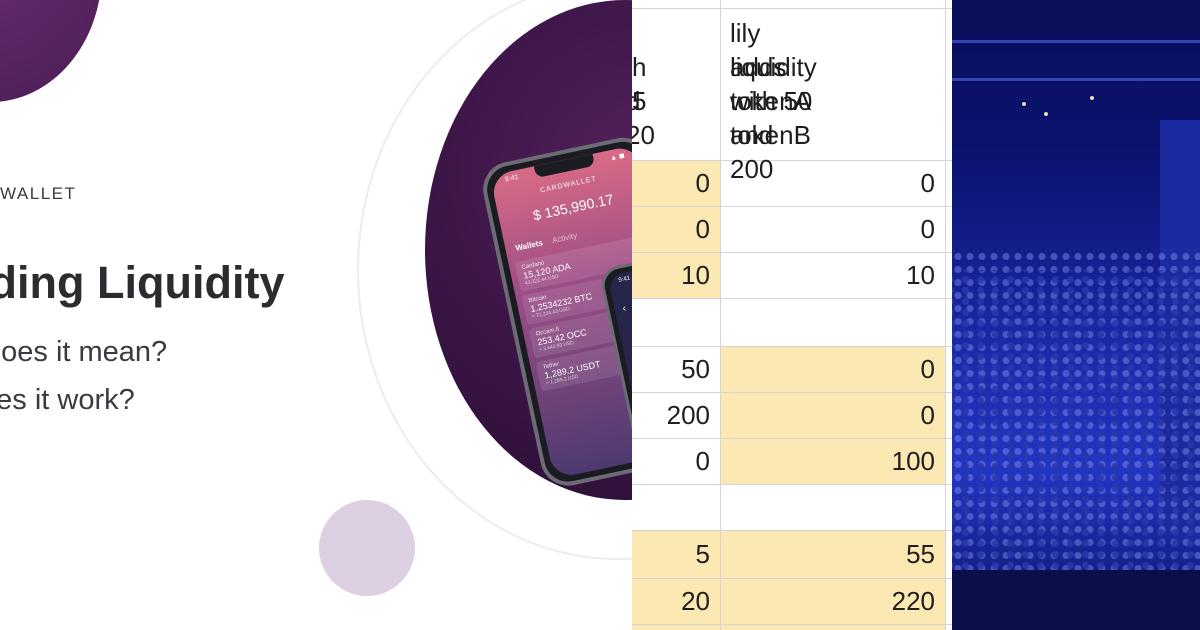 The width and height of the screenshot is (1200, 630). I want to click on cell-a: 5, so click(702, 554).